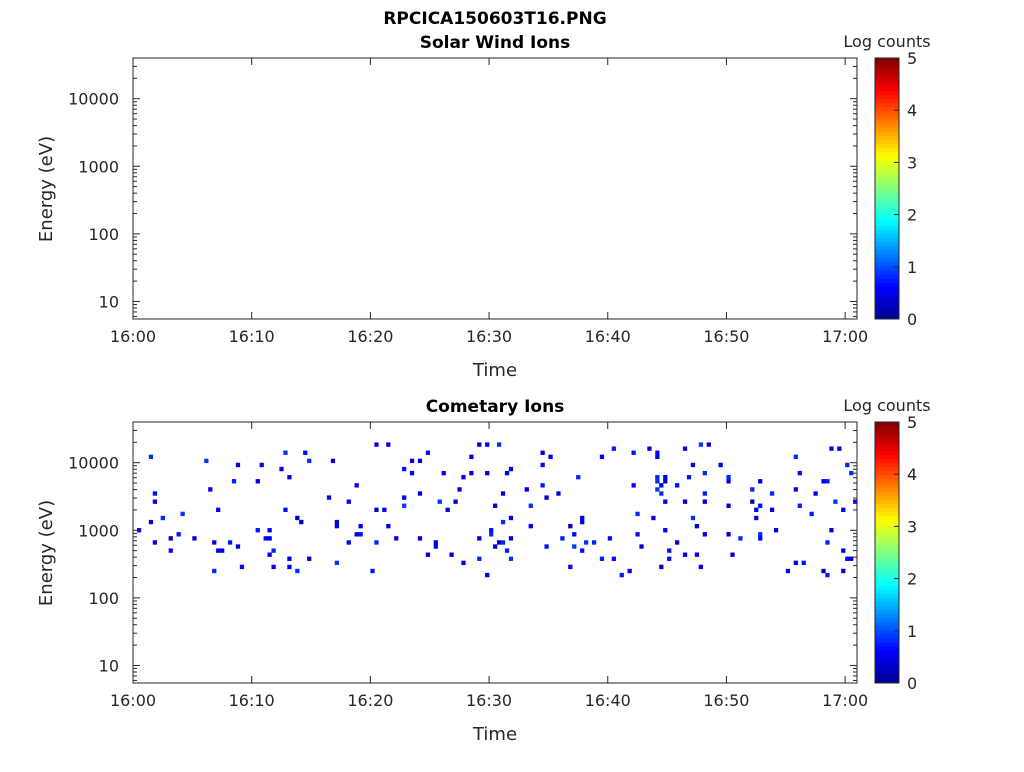 The width and height of the screenshot is (1024, 772). What do you see at coordinates (98, 166) in the screenshot?
I see `y-tick-label: 1000` at bounding box center [98, 166].